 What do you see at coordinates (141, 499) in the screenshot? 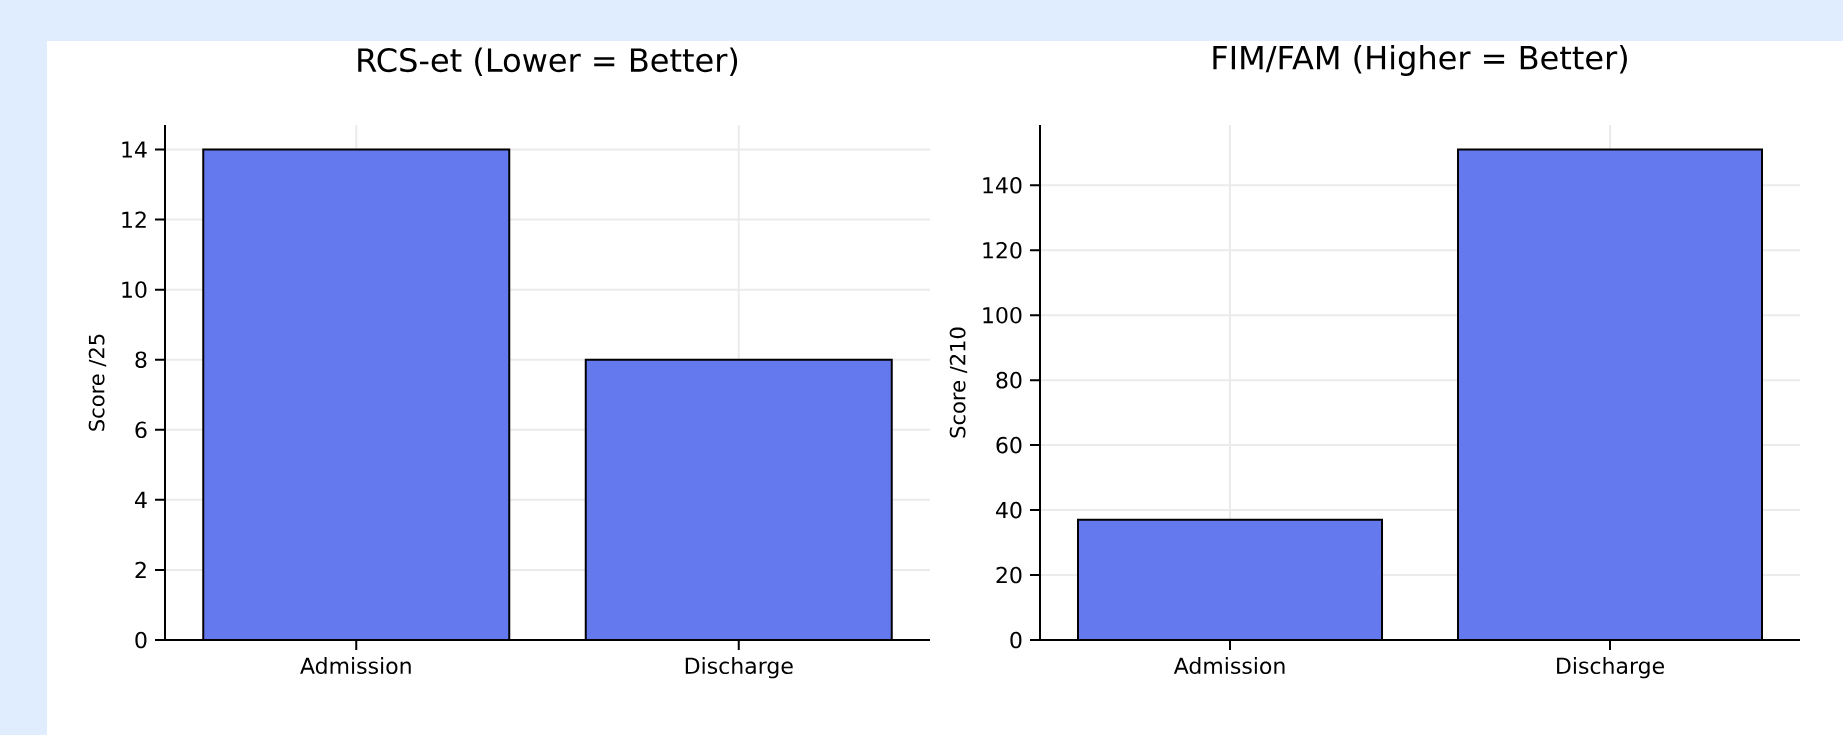
I see `y-tick-label: 4` at bounding box center [141, 499].